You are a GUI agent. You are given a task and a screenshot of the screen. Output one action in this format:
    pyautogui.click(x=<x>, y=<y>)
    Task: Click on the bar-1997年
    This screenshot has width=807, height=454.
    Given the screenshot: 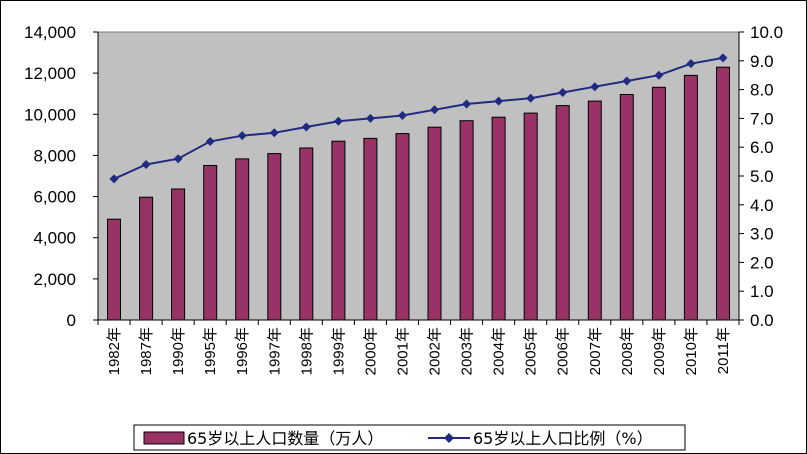 What is the action you would take?
    pyautogui.click(x=274, y=237)
    